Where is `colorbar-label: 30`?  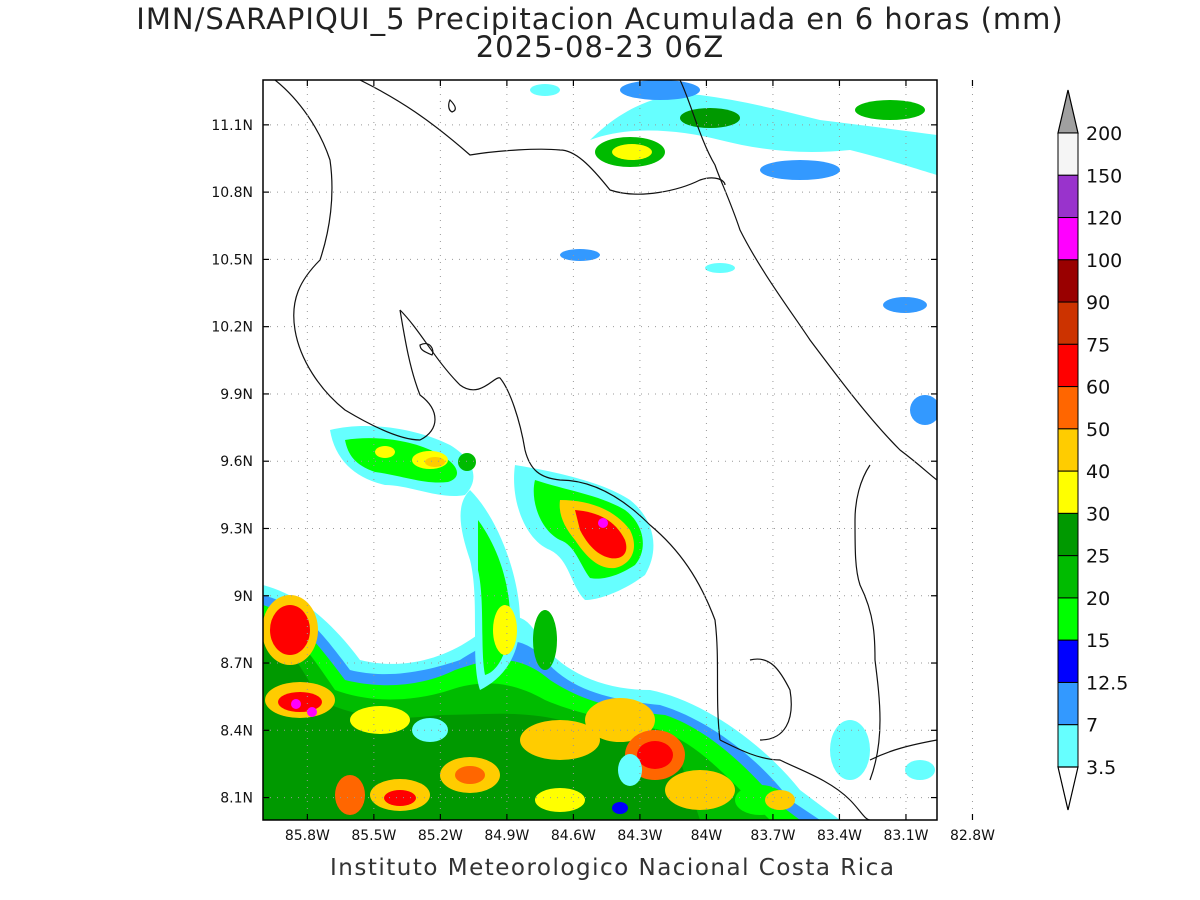
colorbar-label: 30 is located at coordinates (1098, 514).